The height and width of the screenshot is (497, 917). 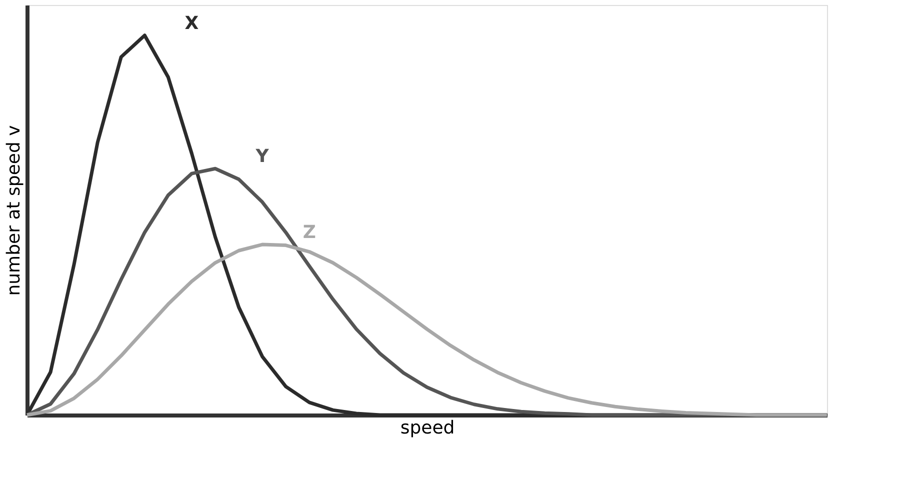 What do you see at coordinates (191, 23) in the screenshot?
I see `series-label: X` at bounding box center [191, 23].